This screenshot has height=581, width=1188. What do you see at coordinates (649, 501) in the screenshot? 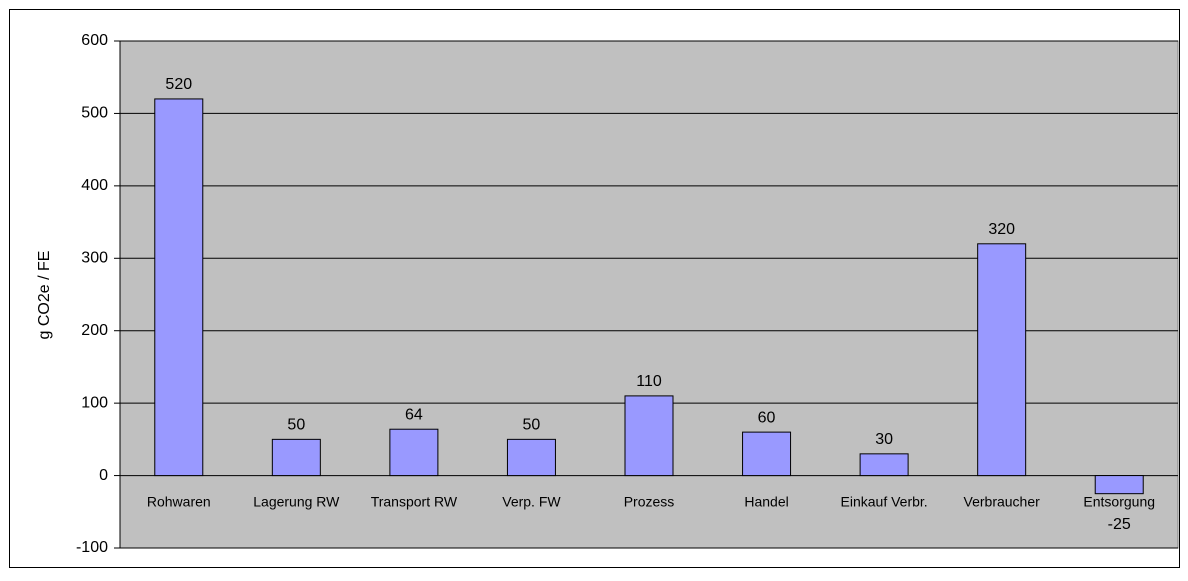
I see `x-tick-label: Prozess` at bounding box center [649, 501].